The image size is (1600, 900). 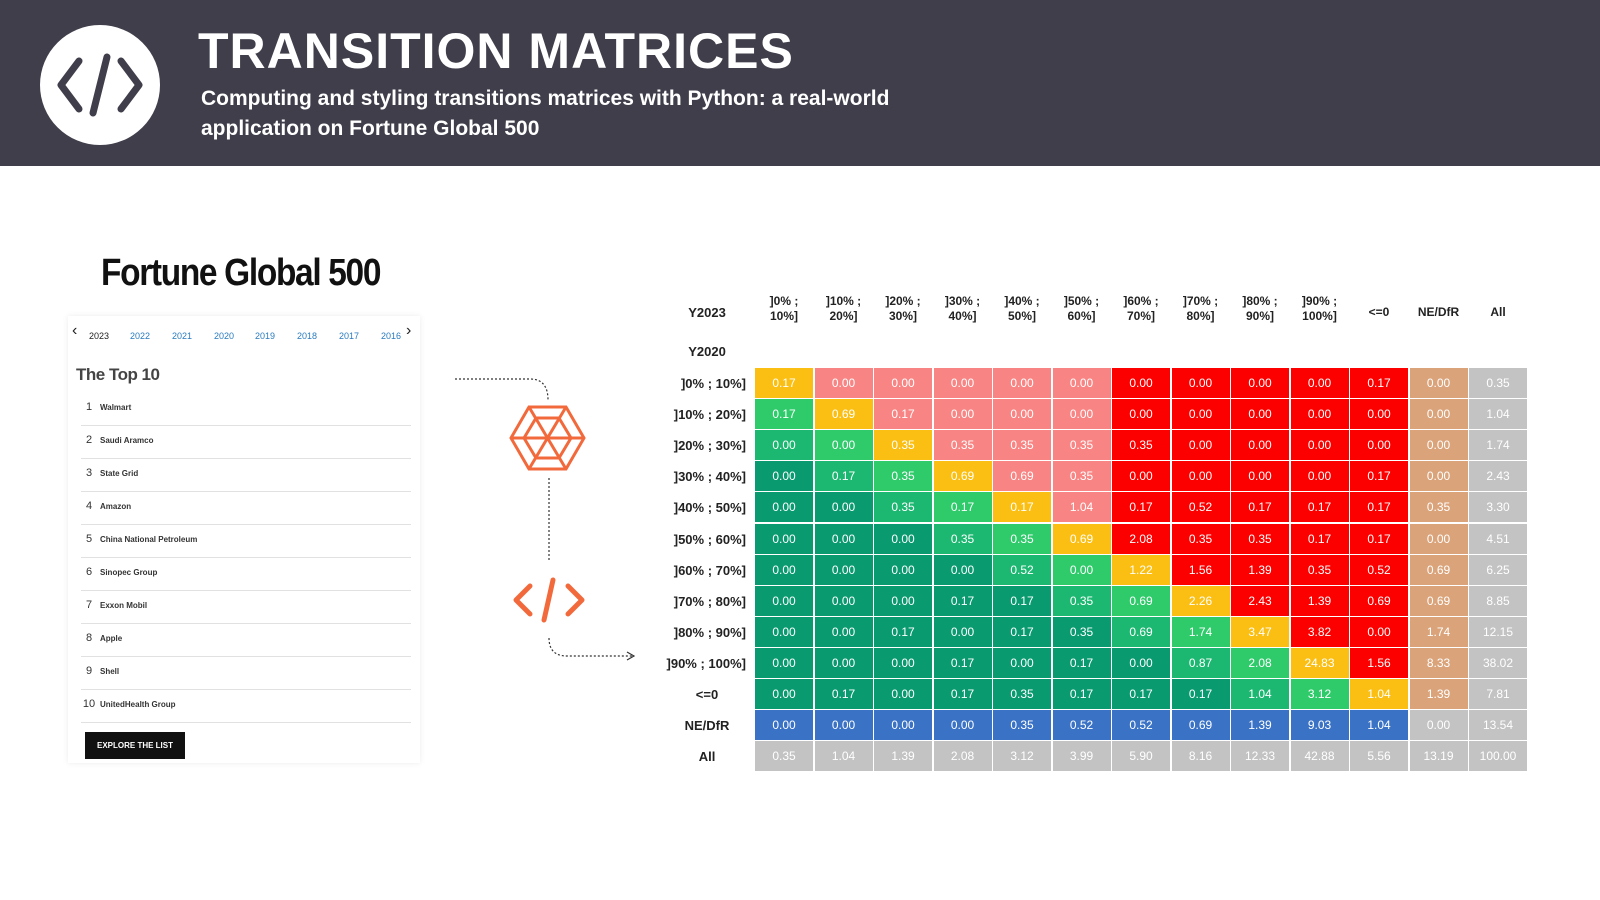 I want to click on matrix-cell: 3.12, so click(x=1022, y=757).